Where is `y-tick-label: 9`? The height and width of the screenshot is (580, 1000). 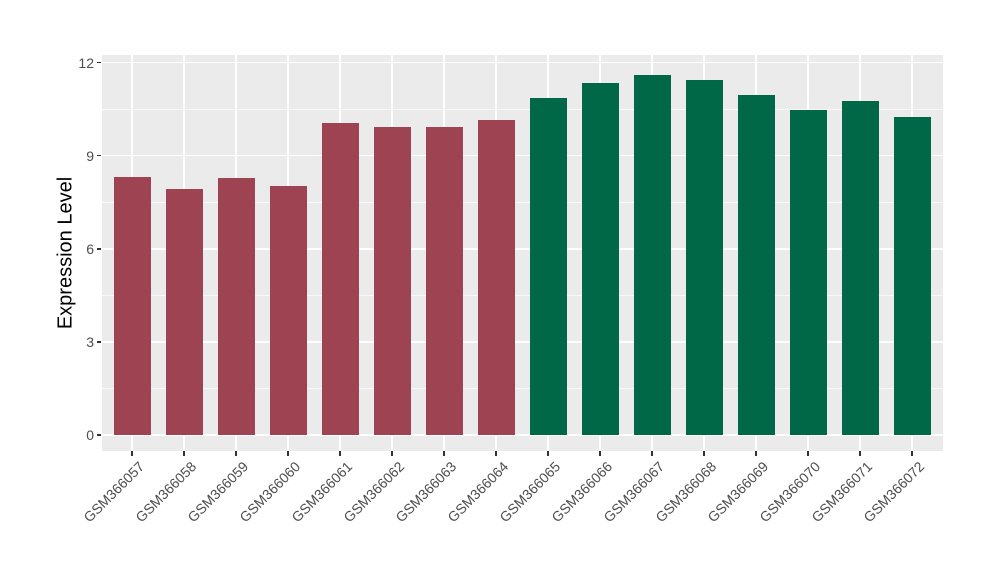
y-tick-label: 9 is located at coordinates (90, 155).